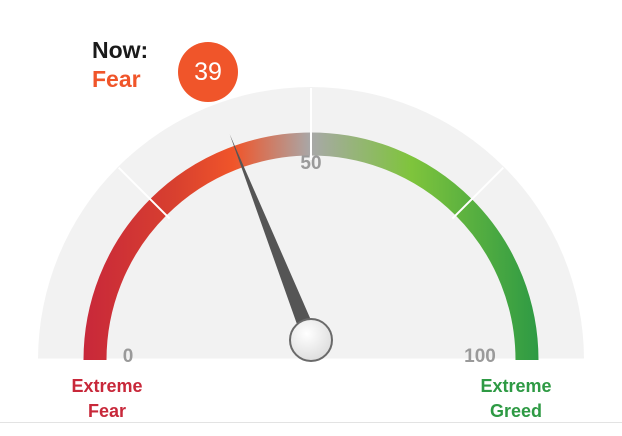 This screenshot has width=622, height=436. Describe the element at coordinates (311, 340) in the screenshot. I see `gauge-needle-hub` at that location.